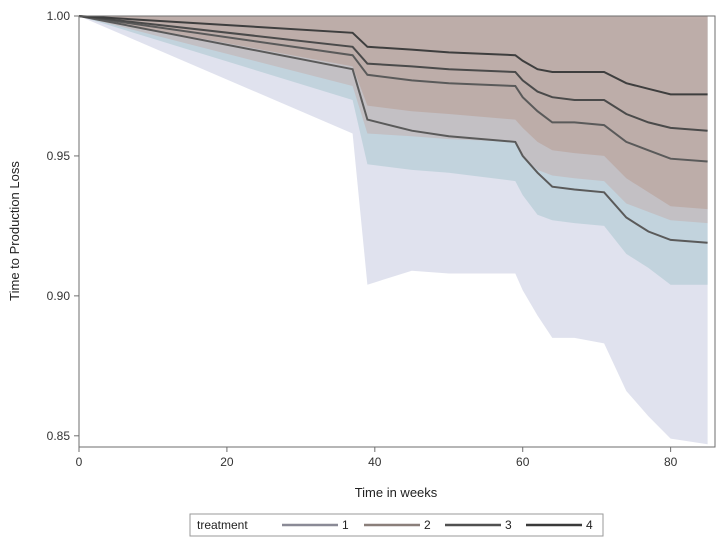 Image resolution: width=722 pixels, height=541 pixels. I want to click on y-axis: 0.85 0.90 0.95 1.00, so click(63, 226).